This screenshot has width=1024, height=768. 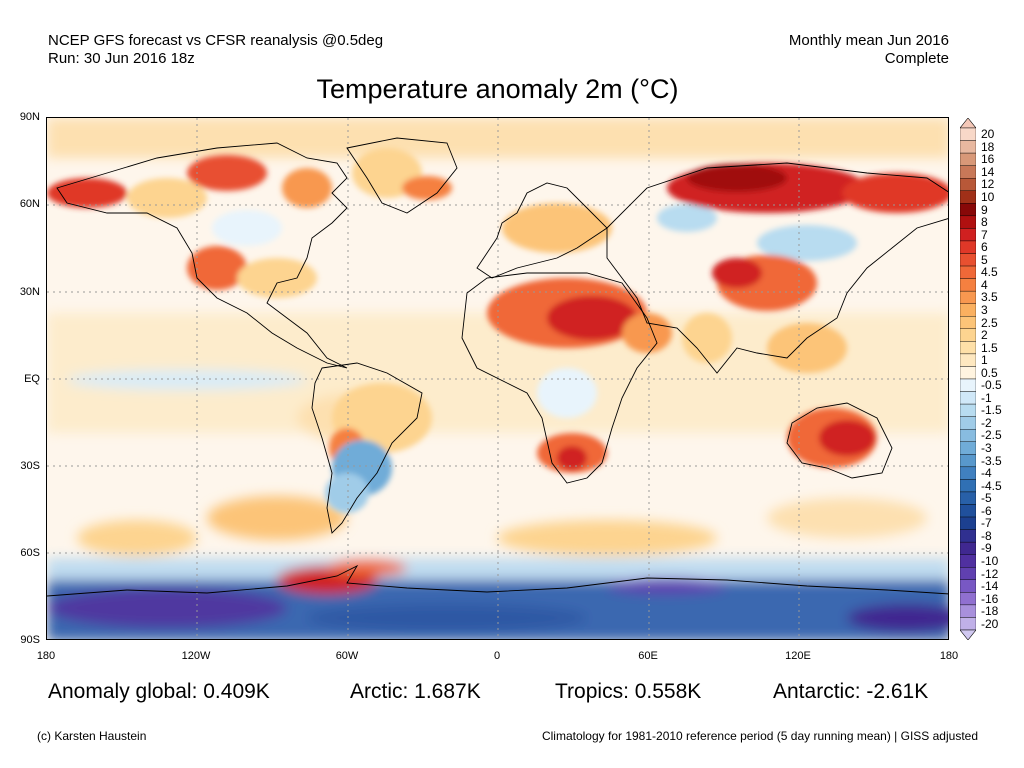 I want to click on colorbar-label: -3.5, so click(x=991, y=460).